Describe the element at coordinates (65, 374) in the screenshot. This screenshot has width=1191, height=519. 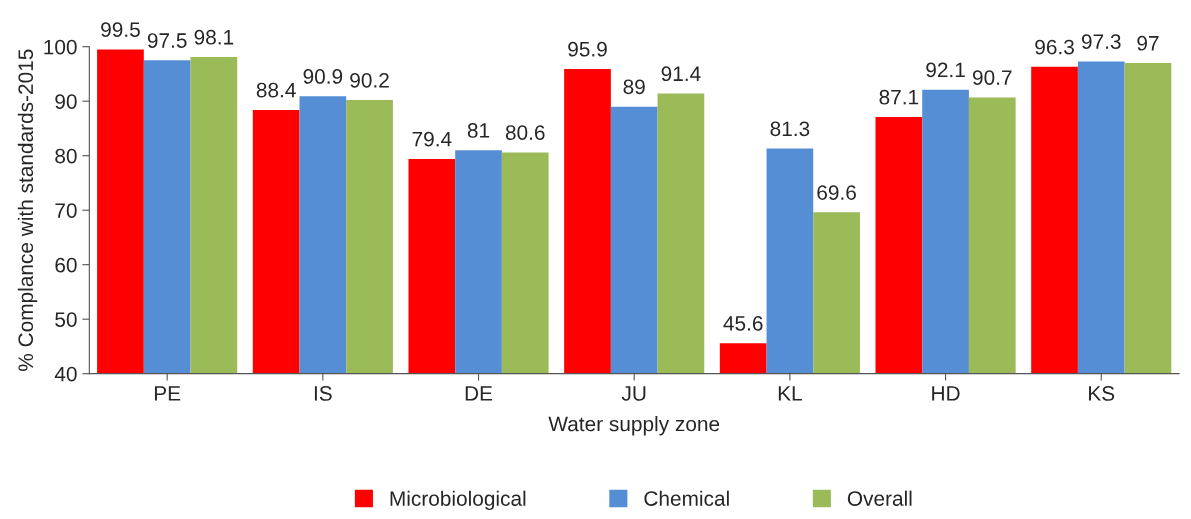
I see `y-tick-label: 40` at that location.